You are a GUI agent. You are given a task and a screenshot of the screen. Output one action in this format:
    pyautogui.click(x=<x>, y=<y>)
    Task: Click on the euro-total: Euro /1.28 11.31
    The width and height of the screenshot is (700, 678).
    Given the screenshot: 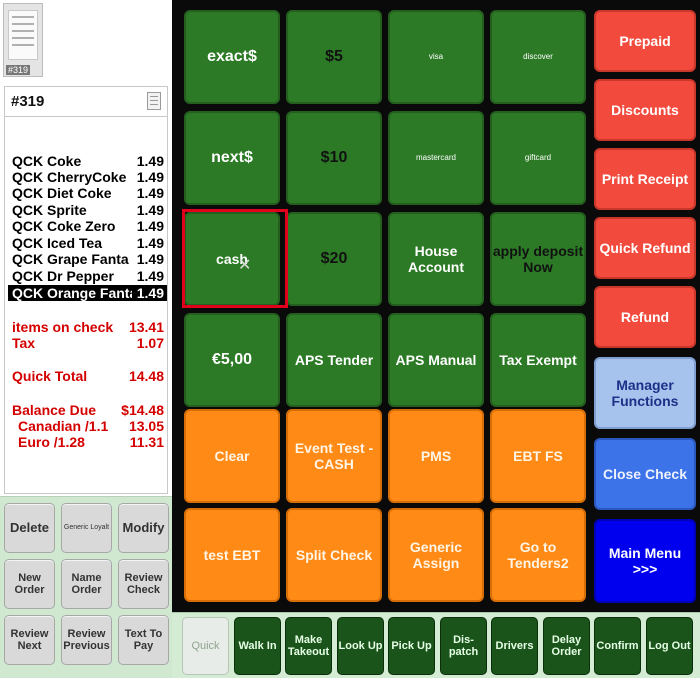 What is the action you would take?
    pyautogui.click(x=91, y=442)
    